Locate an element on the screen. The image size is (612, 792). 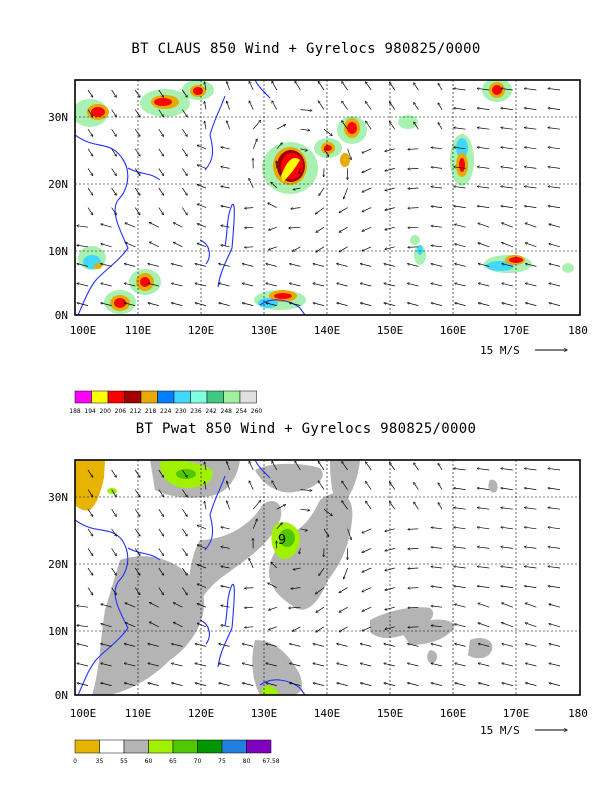
p2-xtick-120e: 120E is located at coordinates (201, 713).